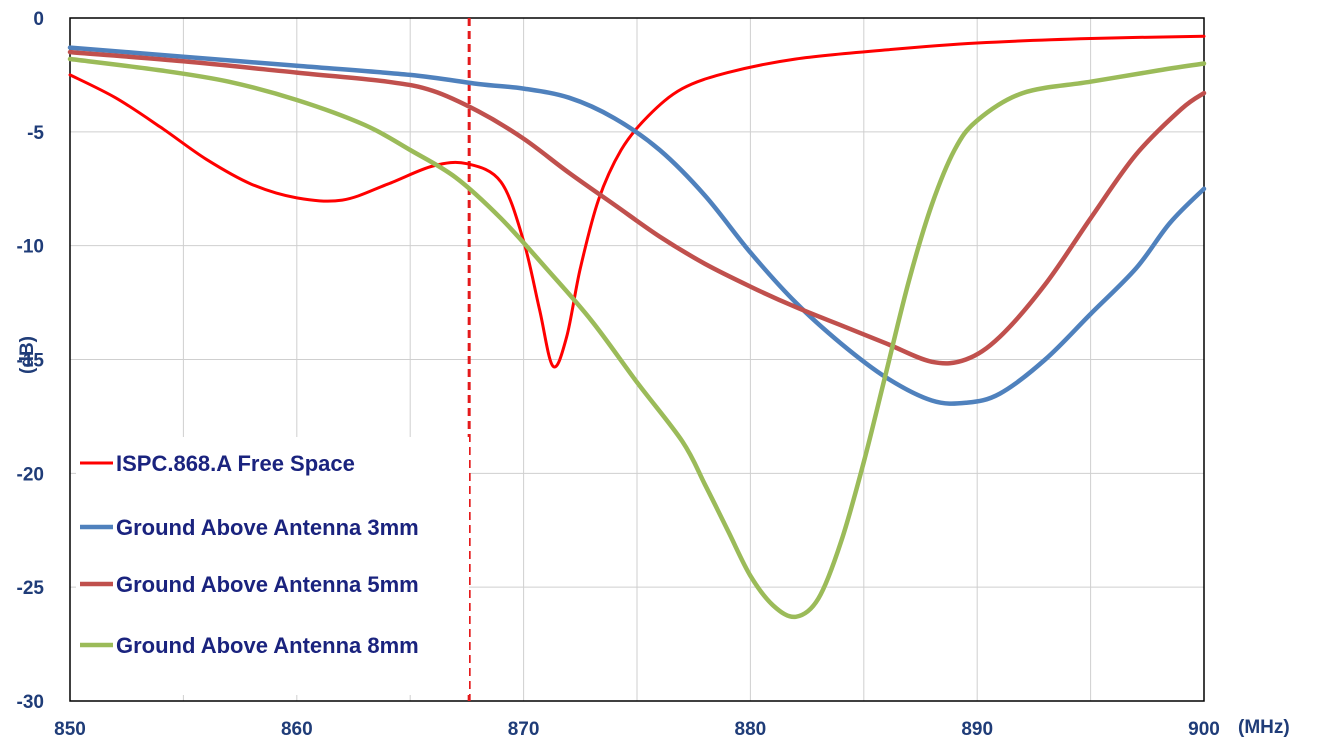 This screenshot has height=745, width=1324. I want to click on legend-label: ISPC.868.A Free Space, so click(235, 463).